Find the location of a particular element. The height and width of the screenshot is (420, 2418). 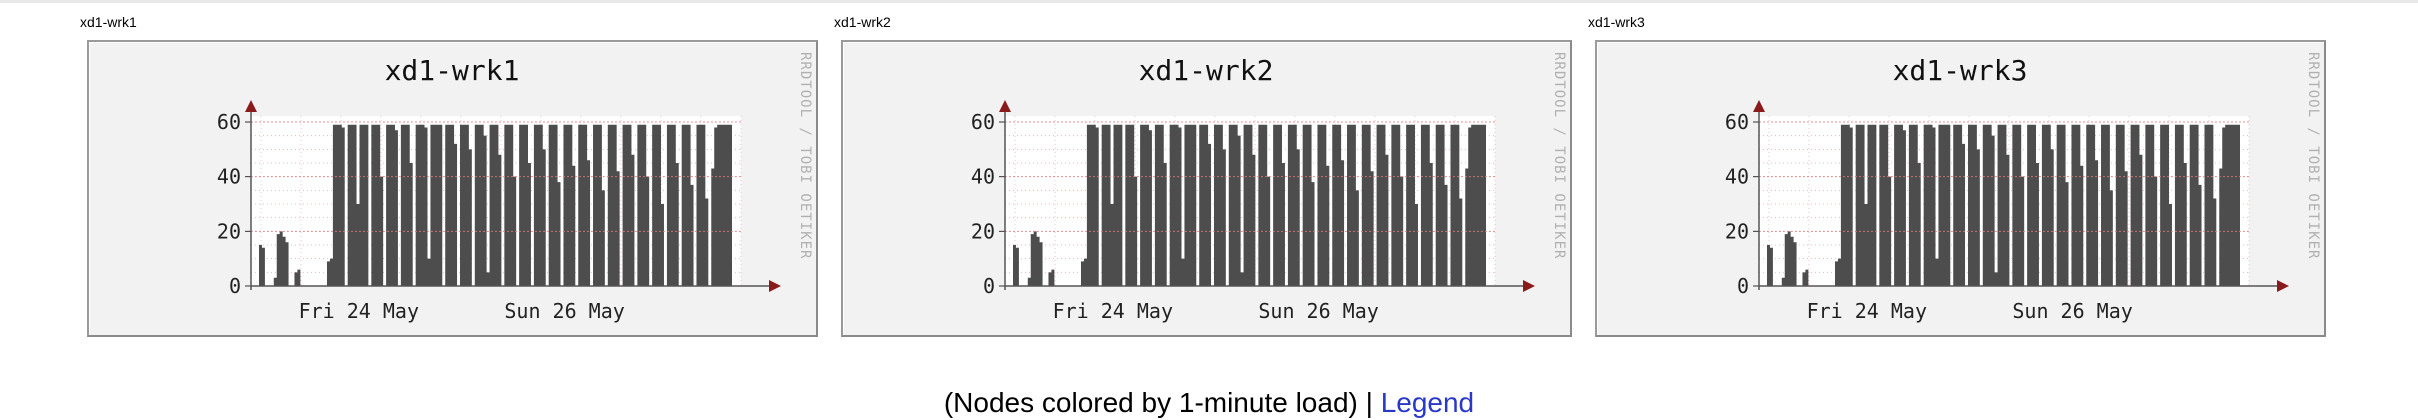

footer-text: (Nodes colored by 1-minute load) | is located at coordinates (1162, 402).